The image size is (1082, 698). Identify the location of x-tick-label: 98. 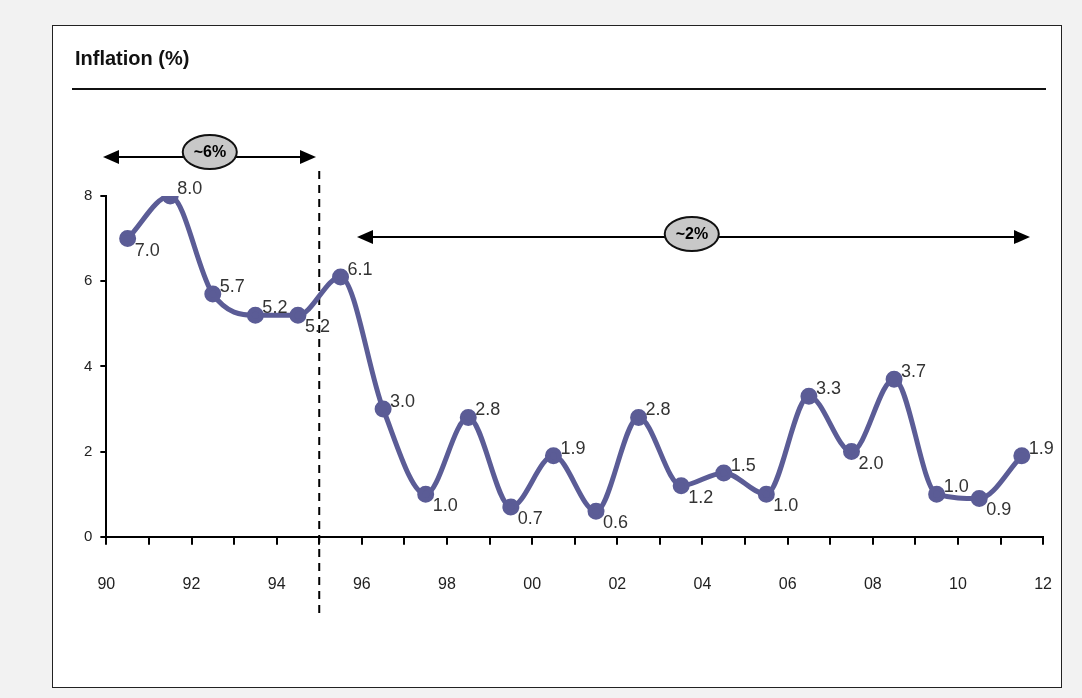
(447, 583).